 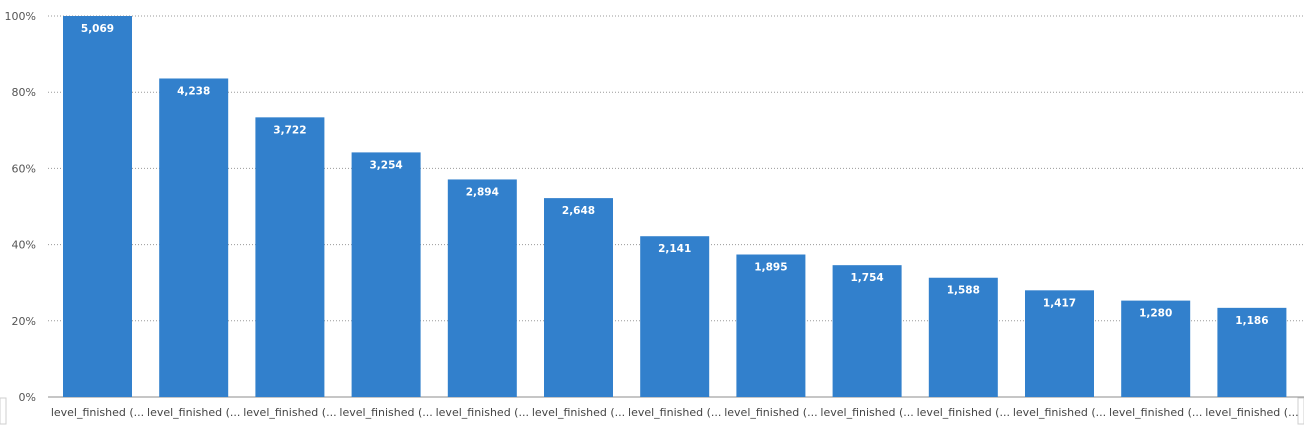 What do you see at coordinates (770, 268) in the screenshot?
I see `bar-data-label: 1,895` at bounding box center [770, 268].